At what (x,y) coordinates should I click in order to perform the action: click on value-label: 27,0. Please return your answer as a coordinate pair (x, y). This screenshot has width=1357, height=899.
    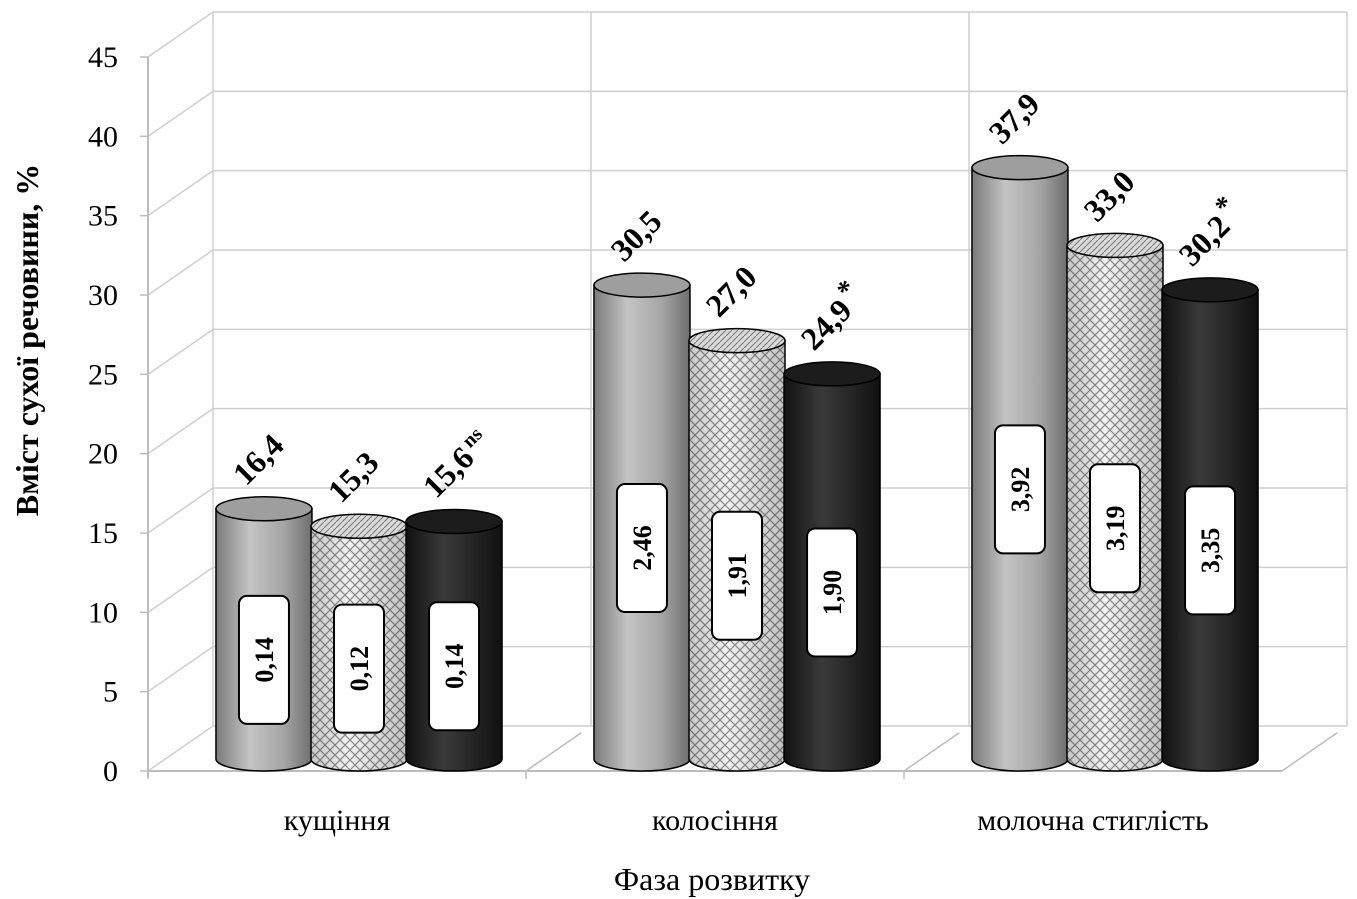
    Looking at the image, I should click on (730, 290).